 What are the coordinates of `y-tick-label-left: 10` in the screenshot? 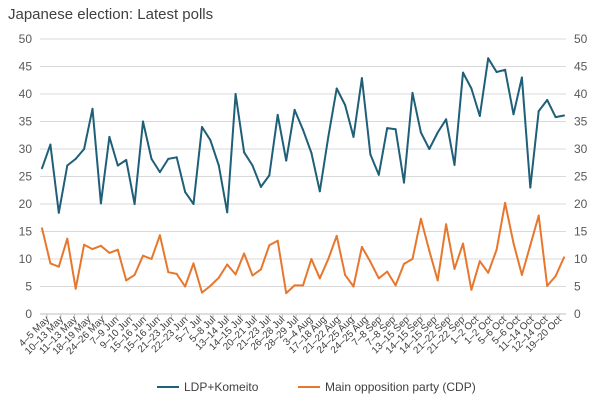 It's located at (26, 259).